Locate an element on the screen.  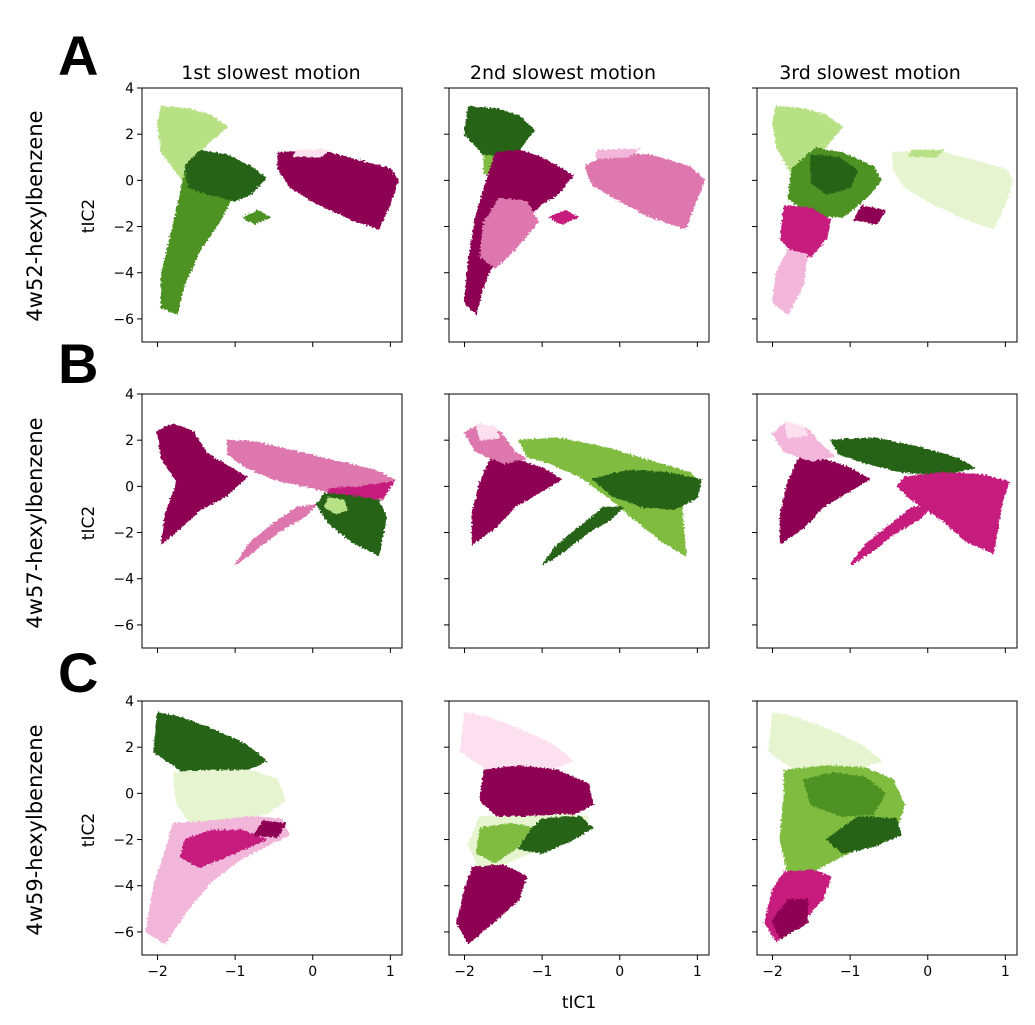
panel-letter-b: B is located at coordinates (78, 363).